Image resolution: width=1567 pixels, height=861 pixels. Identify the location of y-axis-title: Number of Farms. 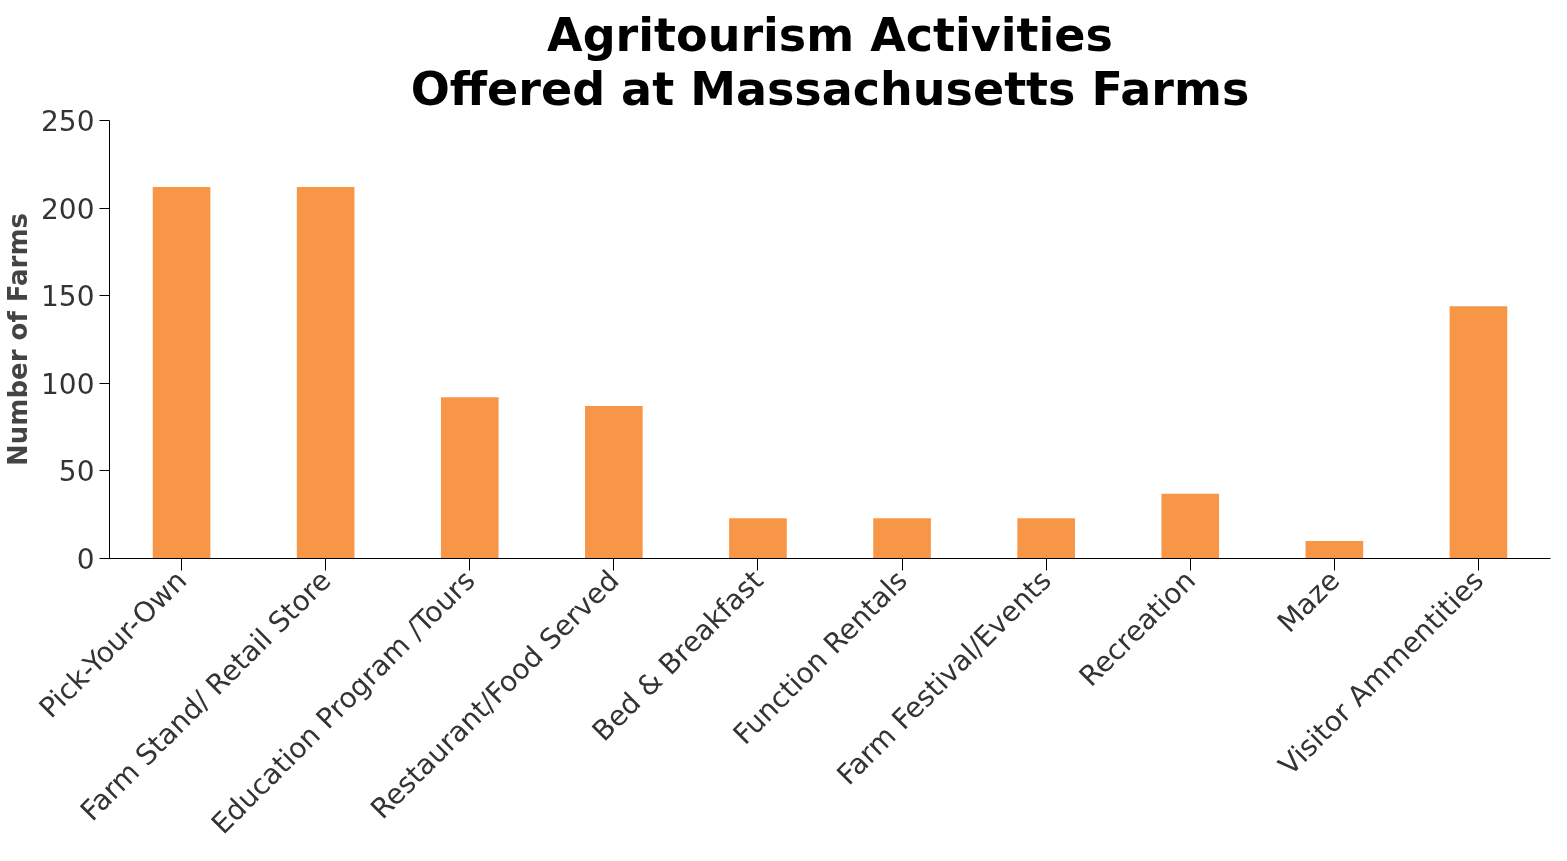
(18, 339).